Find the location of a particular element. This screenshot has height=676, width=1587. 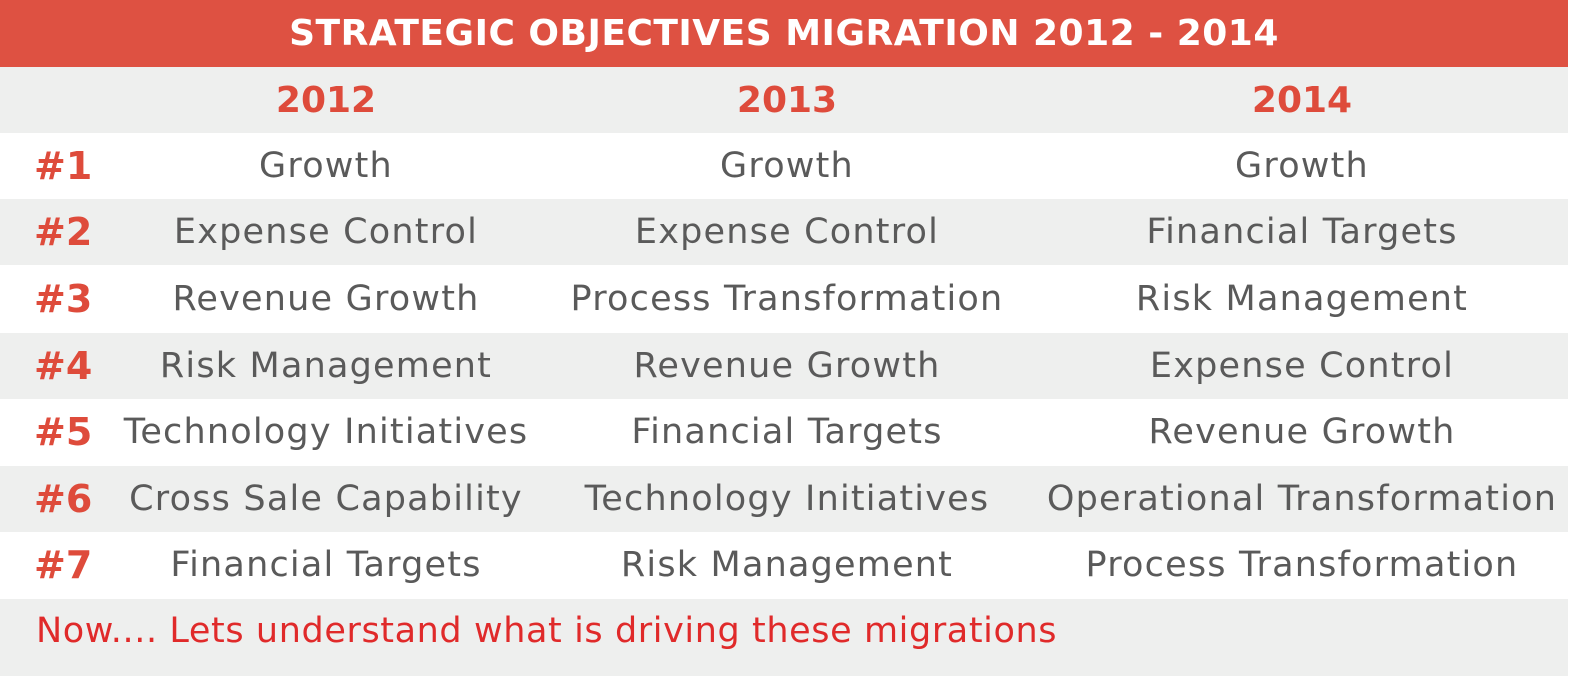

rank-cell: #2 is located at coordinates (60, 232).